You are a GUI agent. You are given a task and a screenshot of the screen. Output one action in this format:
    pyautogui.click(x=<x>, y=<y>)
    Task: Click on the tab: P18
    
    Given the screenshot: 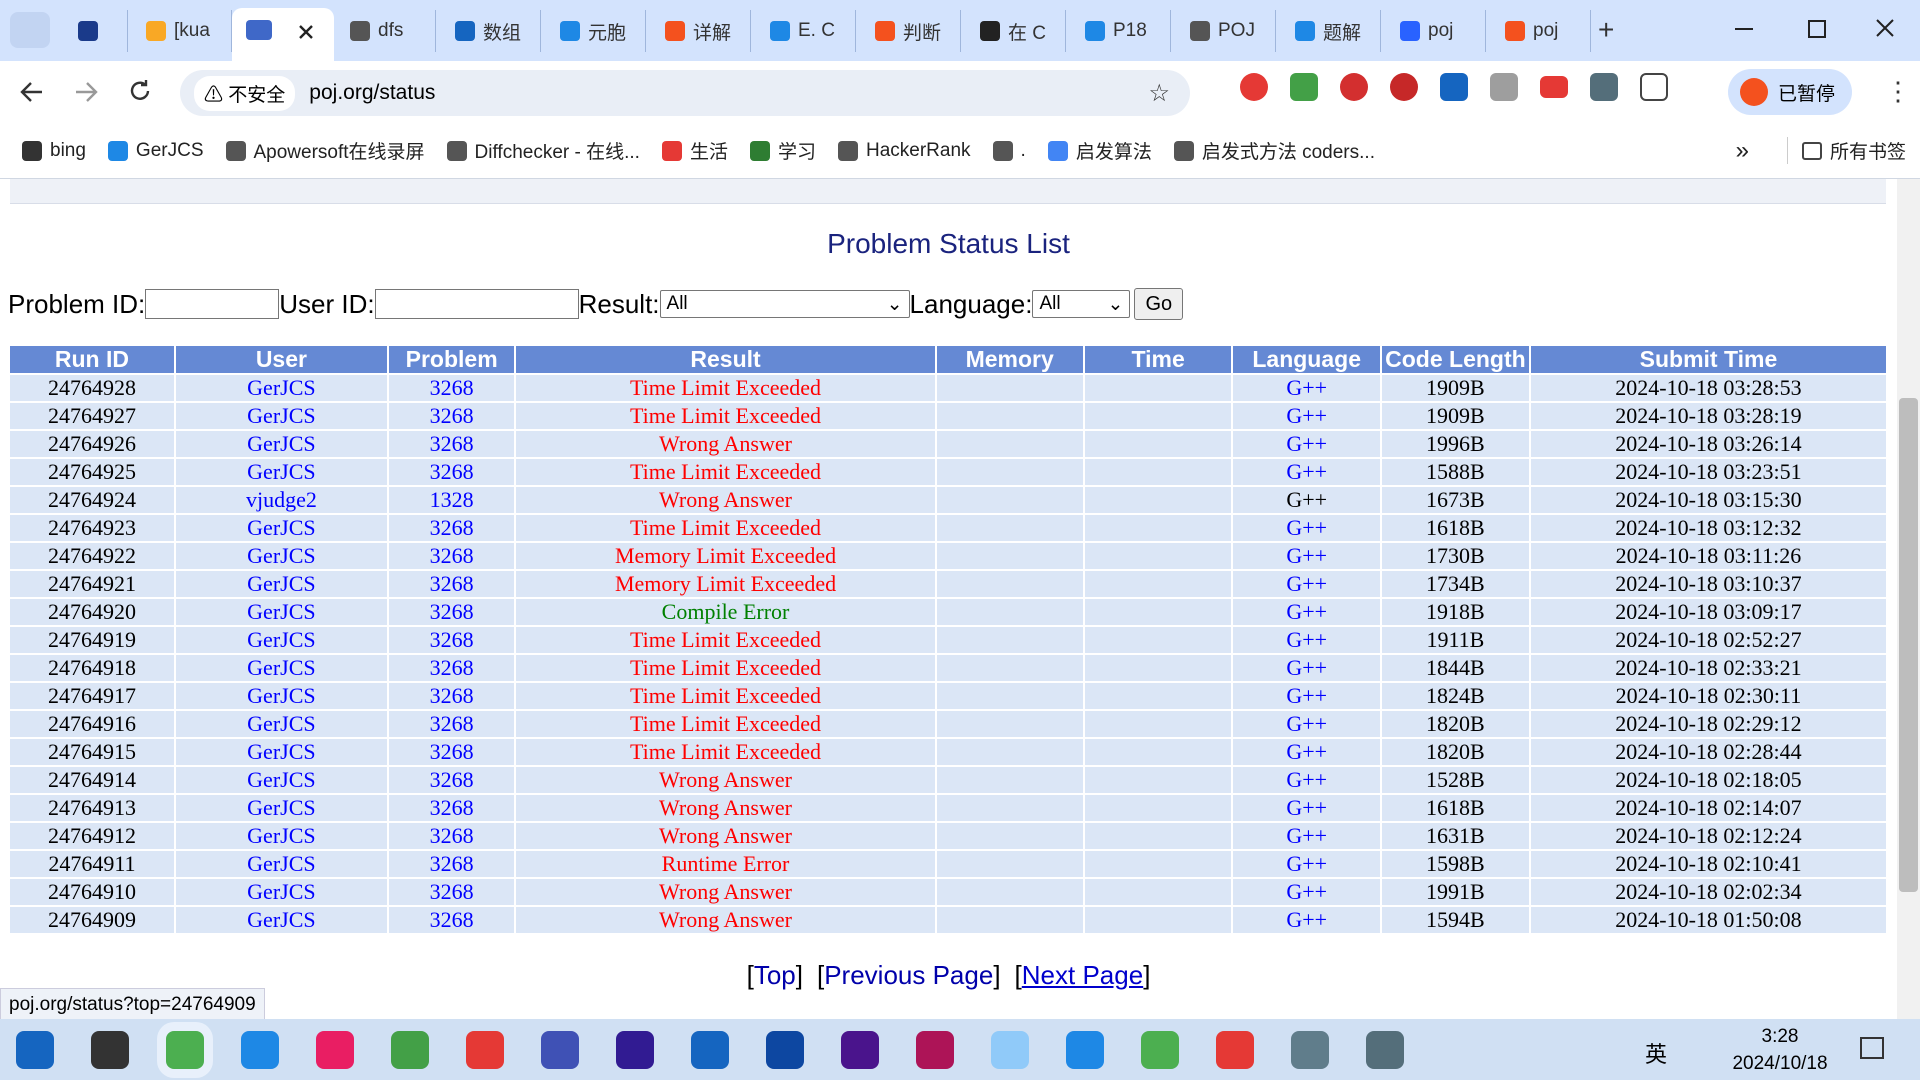 What is the action you would take?
    pyautogui.click(x=1121, y=31)
    